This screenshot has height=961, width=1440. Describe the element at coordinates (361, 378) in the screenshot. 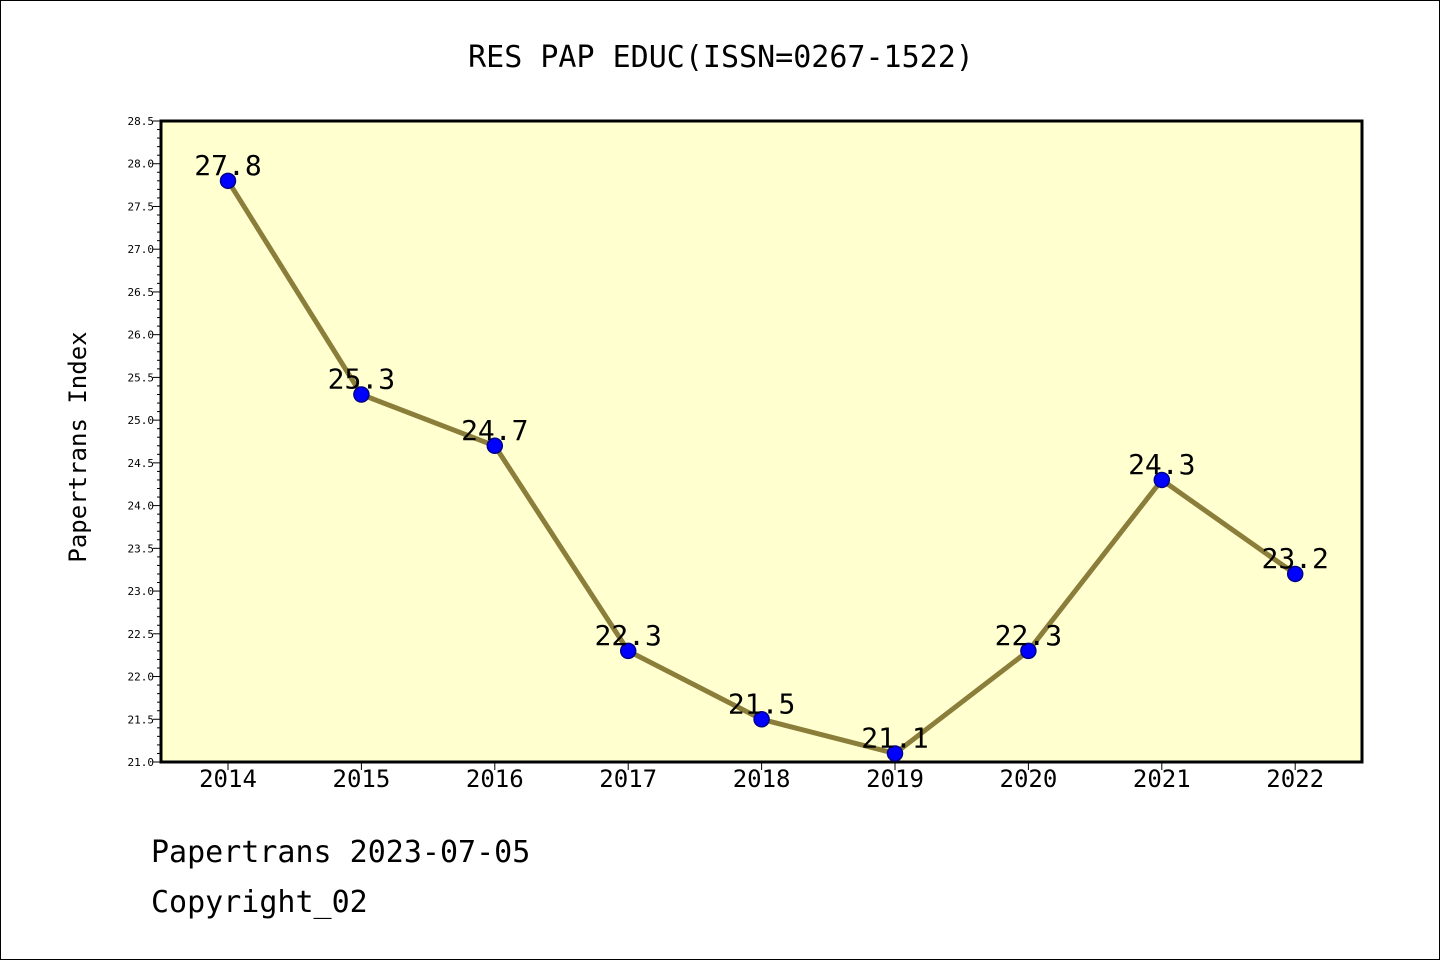

I see `data-label: 25.3` at that location.